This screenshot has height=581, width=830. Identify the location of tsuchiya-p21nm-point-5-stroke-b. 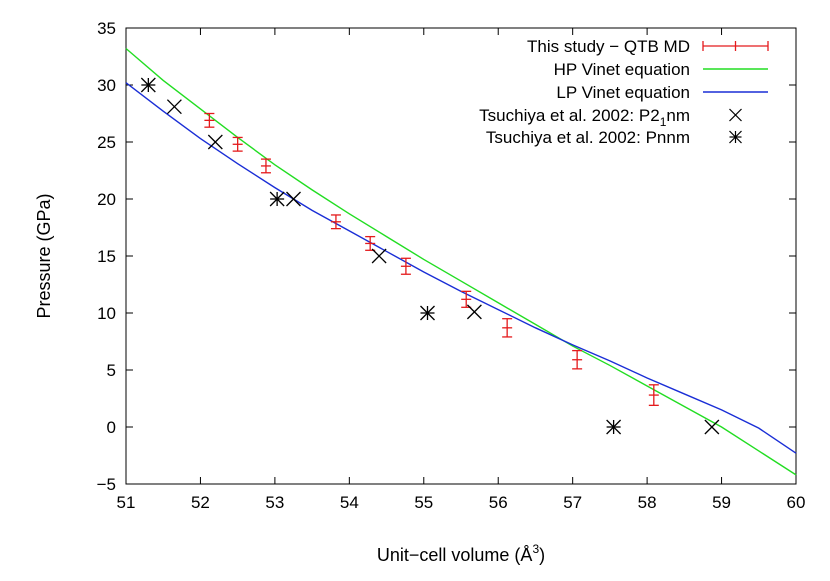
(712, 427).